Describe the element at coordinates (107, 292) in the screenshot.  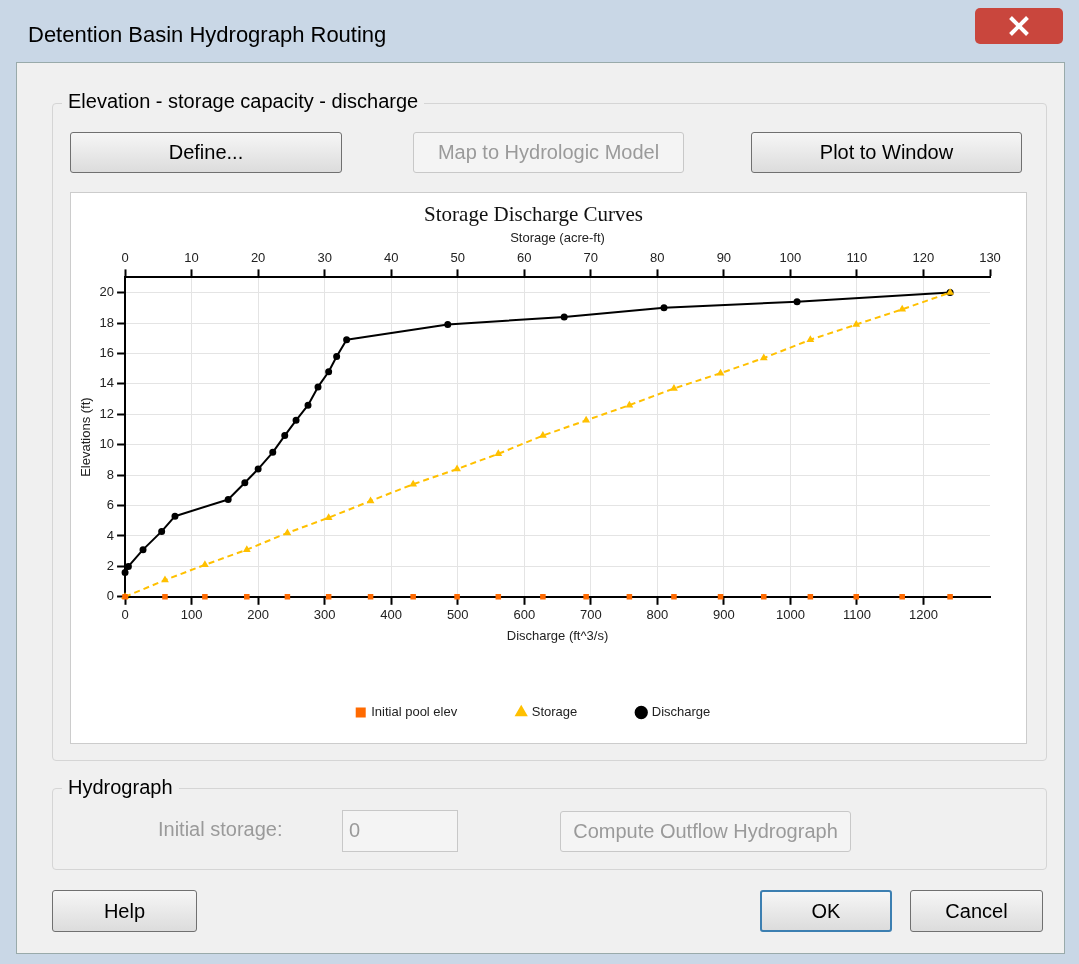
I see `y-tick-label: 20` at that location.